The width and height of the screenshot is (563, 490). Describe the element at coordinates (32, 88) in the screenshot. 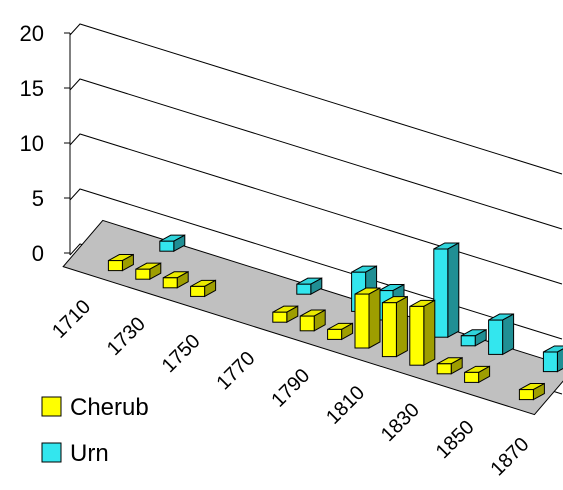

I see `y-tick-label: 15` at that location.